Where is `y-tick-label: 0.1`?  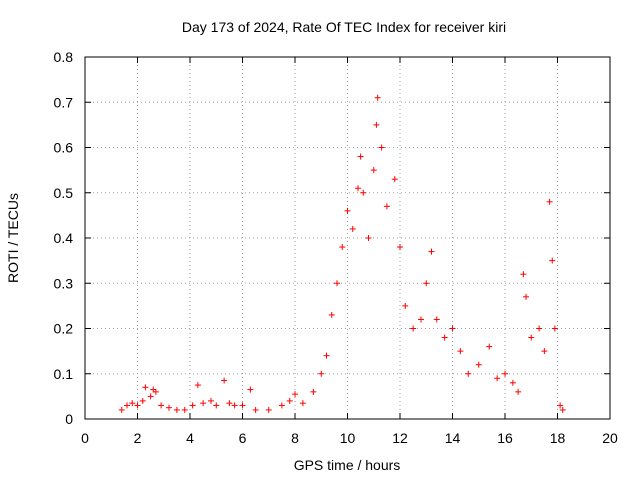
y-tick-label: 0.1 is located at coordinates (64, 374).